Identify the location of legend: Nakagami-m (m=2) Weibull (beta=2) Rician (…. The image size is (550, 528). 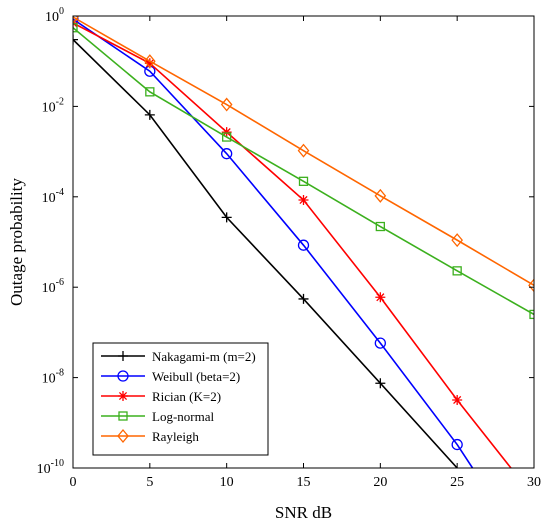
(180, 399).